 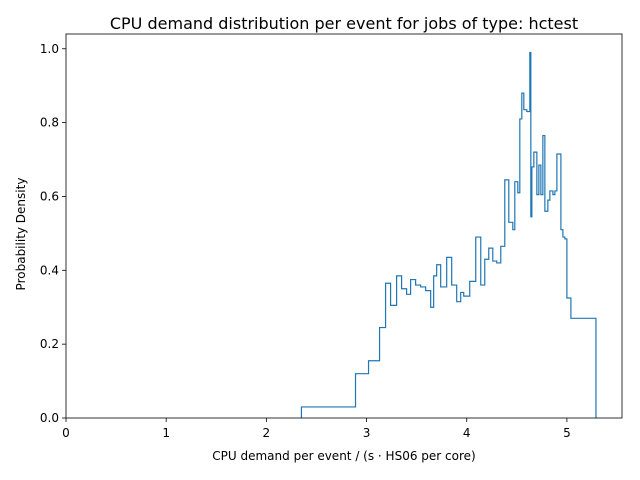 I want to click on x-tick-label: 0, so click(x=66, y=433).